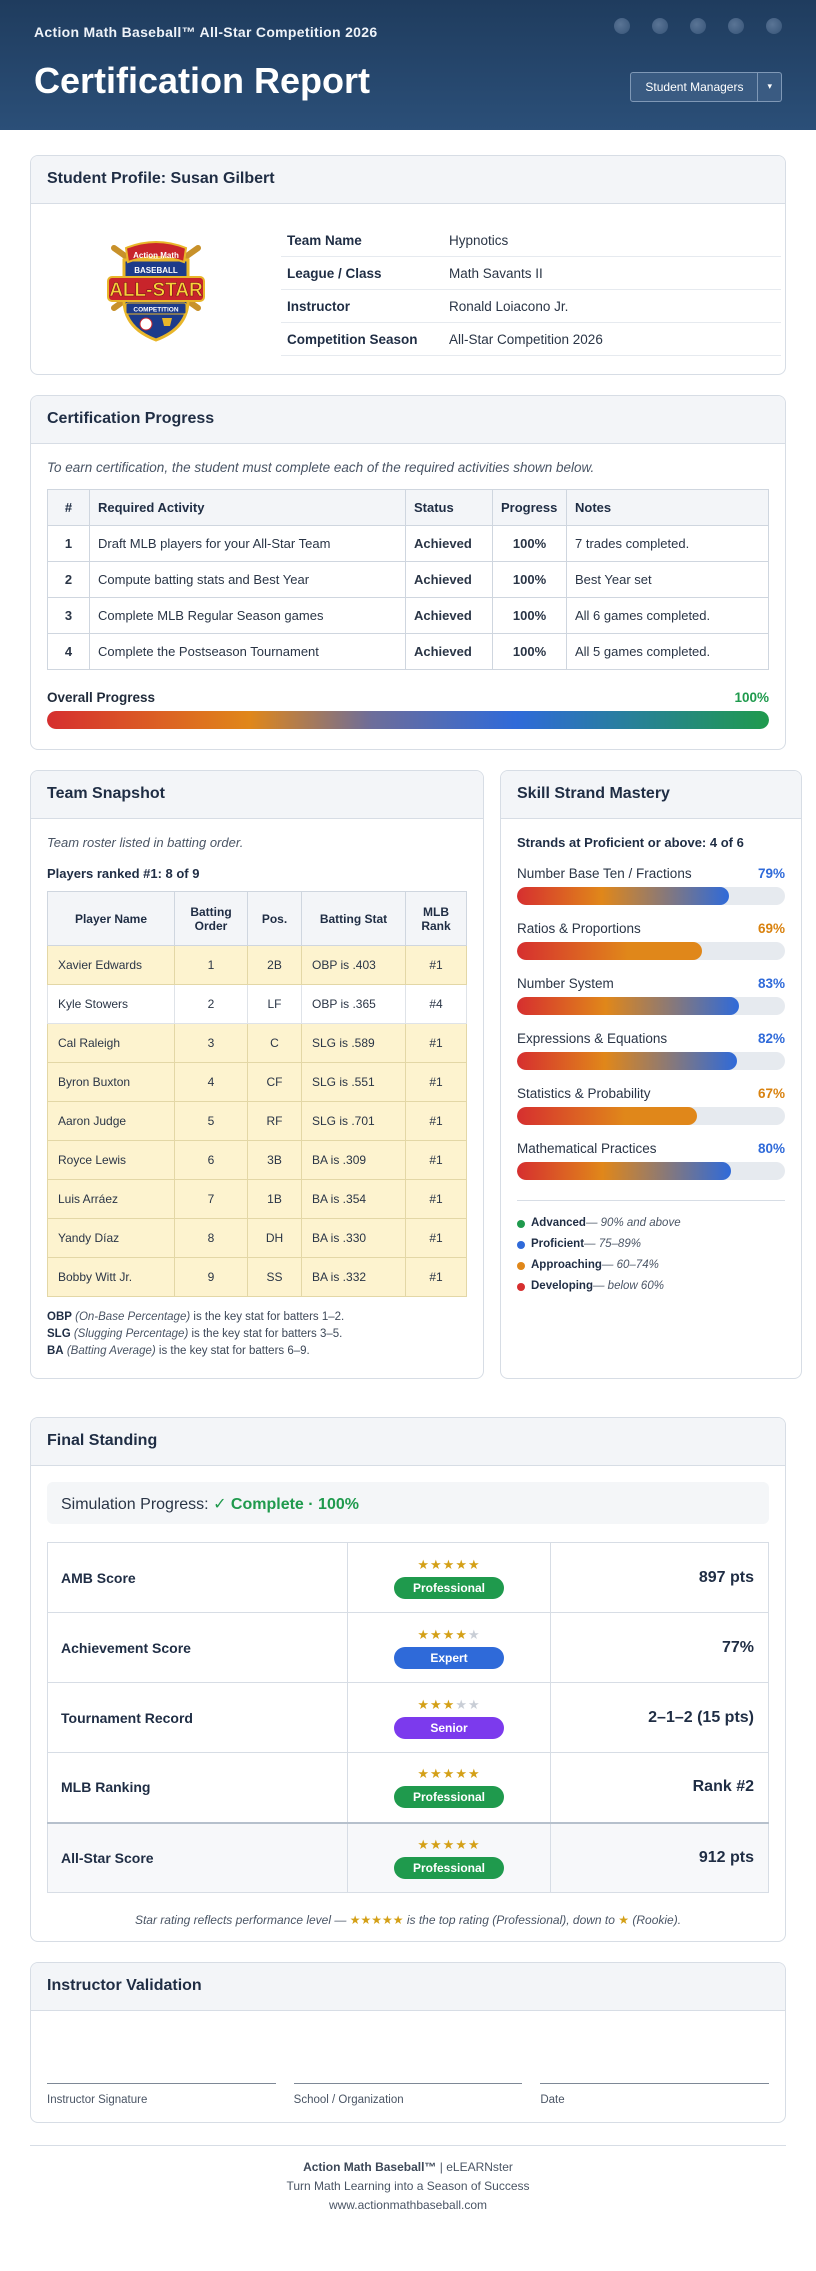  What do you see at coordinates (408, 1503) in the screenshot?
I see `simulation-progress: Simulation Progress: ✓ Complete · 100%` at bounding box center [408, 1503].